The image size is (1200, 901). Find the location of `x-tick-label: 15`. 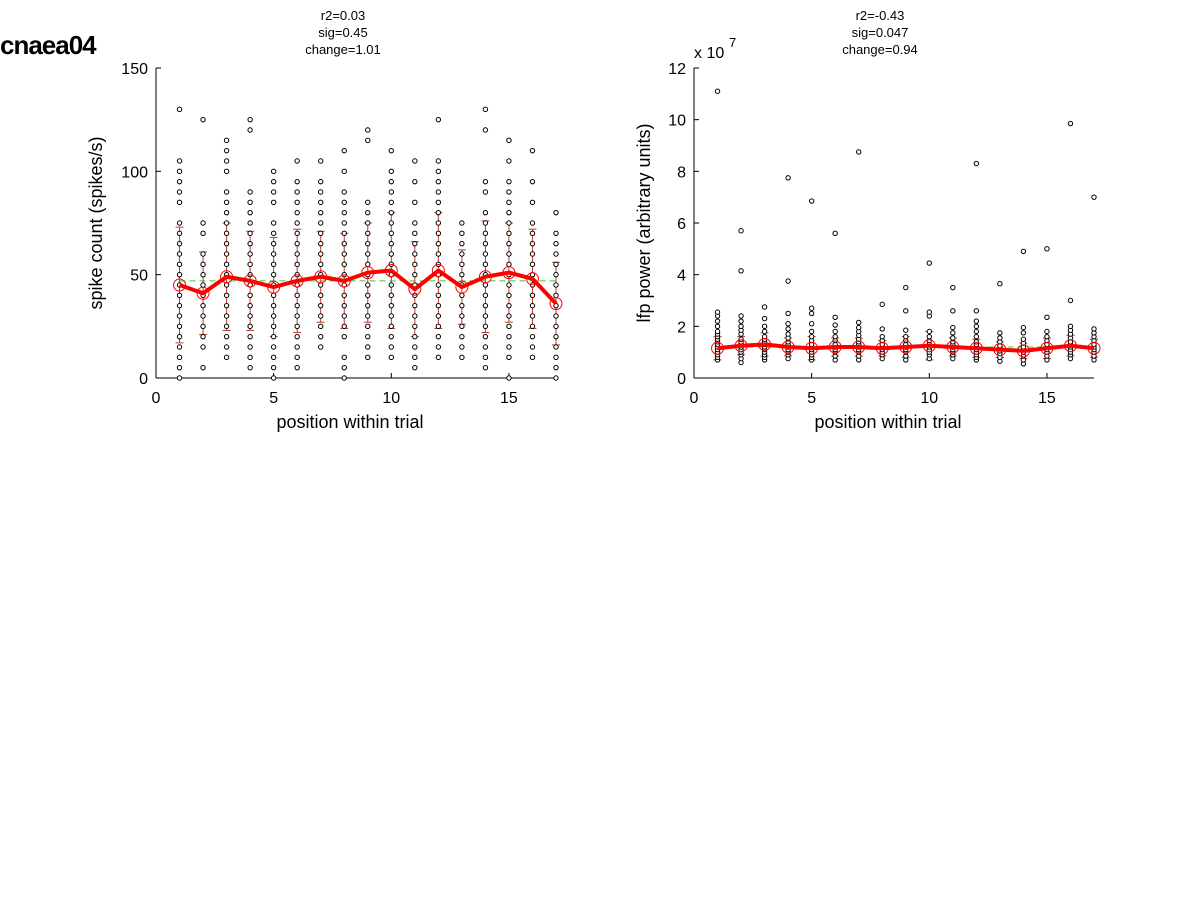

x-tick-label: 15 is located at coordinates (1047, 398).